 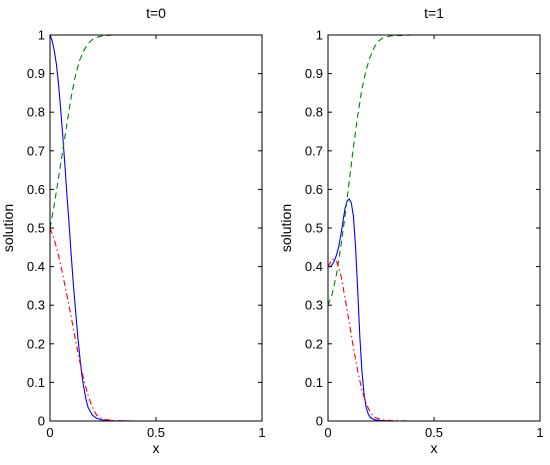 What do you see at coordinates (156, 13) in the screenshot?
I see `chart-title: t=0` at bounding box center [156, 13].